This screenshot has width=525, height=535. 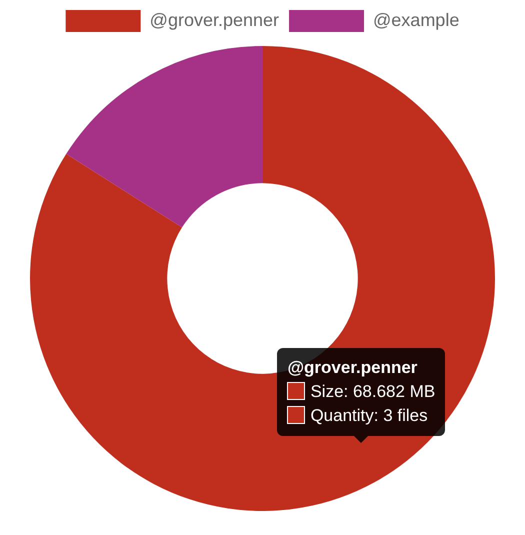 What do you see at coordinates (215, 20) in the screenshot?
I see `legend-label: @grover.penner` at bounding box center [215, 20].